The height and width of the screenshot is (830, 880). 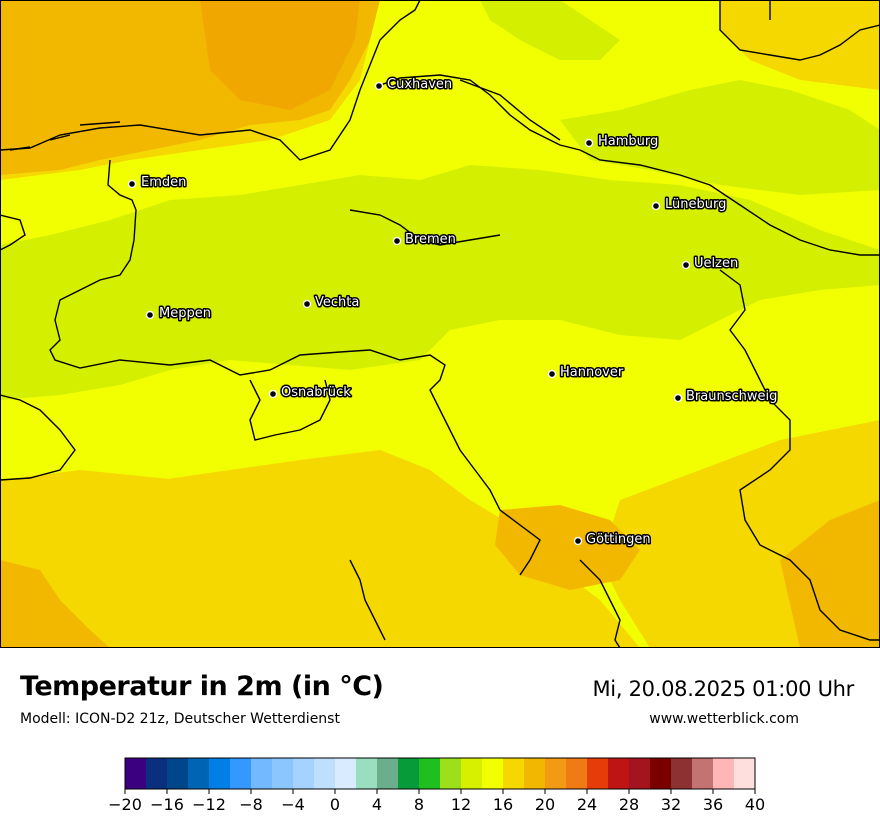 What do you see at coordinates (629, 804) in the screenshot?
I see `legend-tick-label: 28` at bounding box center [629, 804].